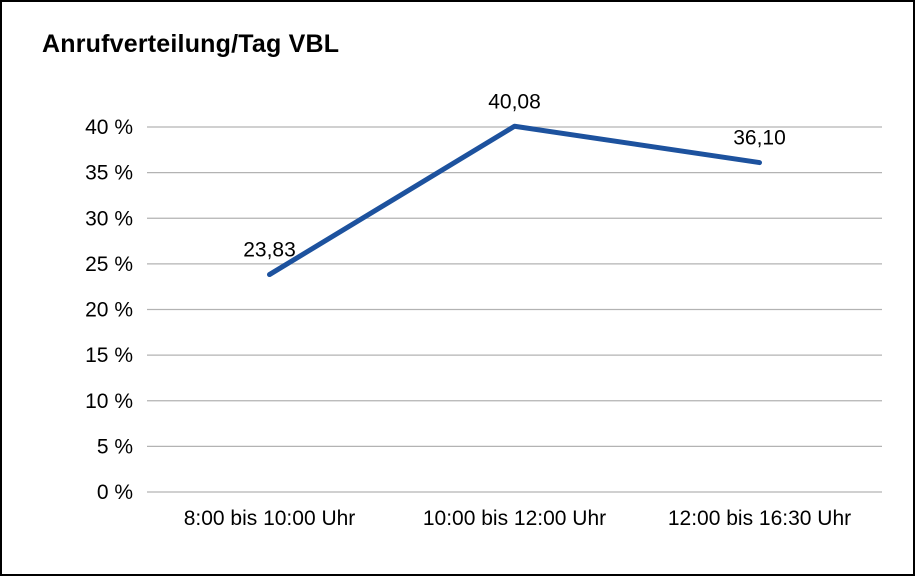 The height and width of the screenshot is (576, 915). What do you see at coordinates (514, 101) in the screenshot?
I see `data-point-label: 40,08` at bounding box center [514, 101].